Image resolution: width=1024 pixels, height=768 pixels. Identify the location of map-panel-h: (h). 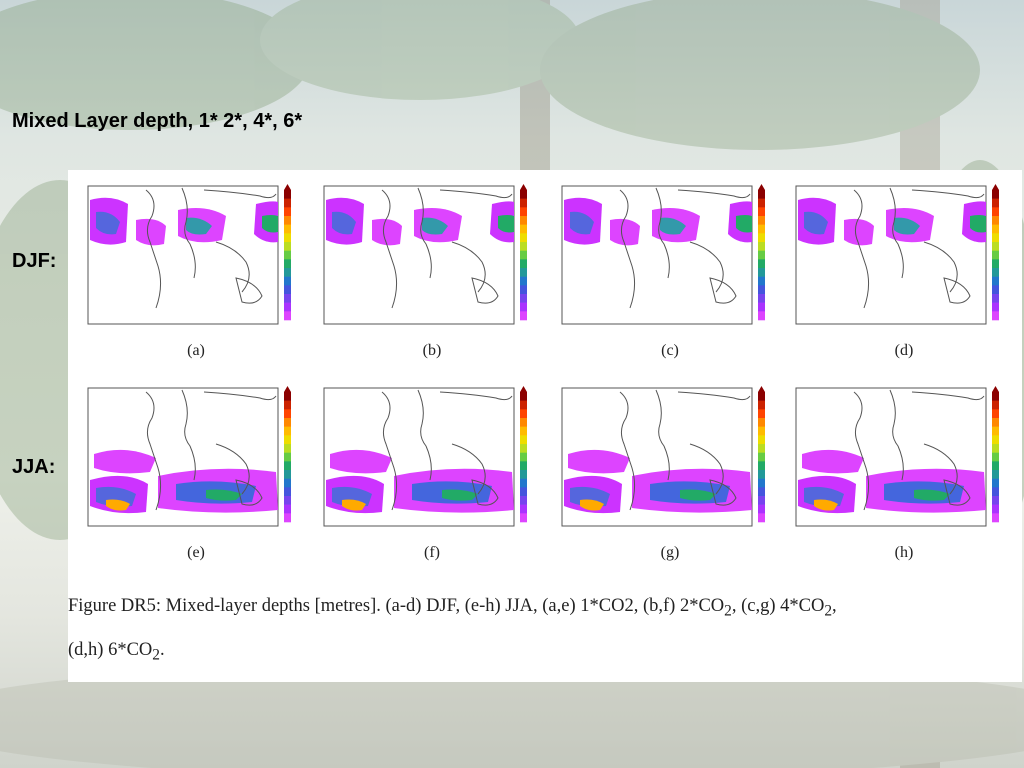
(904, 472).